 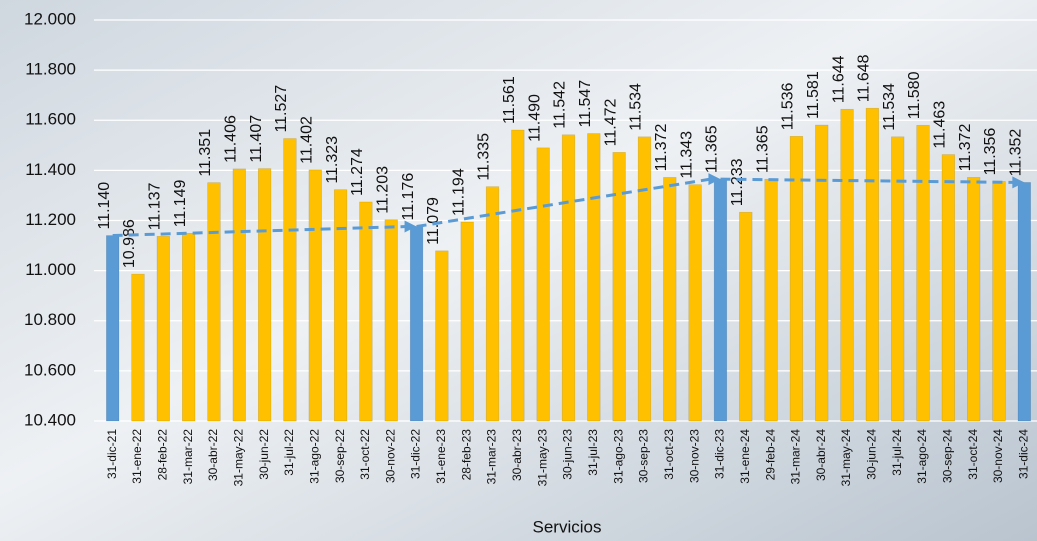 I want to click on x-tick-label: 31-dic-21, so click(x=112, y=454).